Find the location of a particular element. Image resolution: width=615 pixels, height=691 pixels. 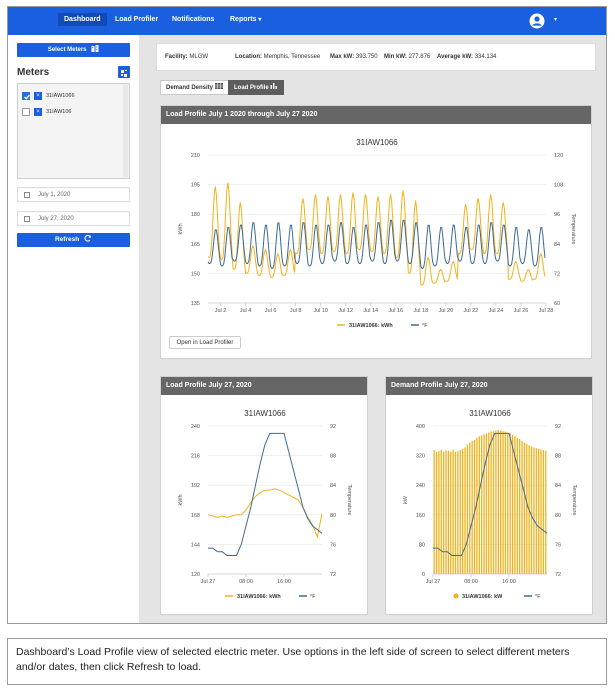

nav-reports: Reports ▾ is located at coordinates (245, 19).